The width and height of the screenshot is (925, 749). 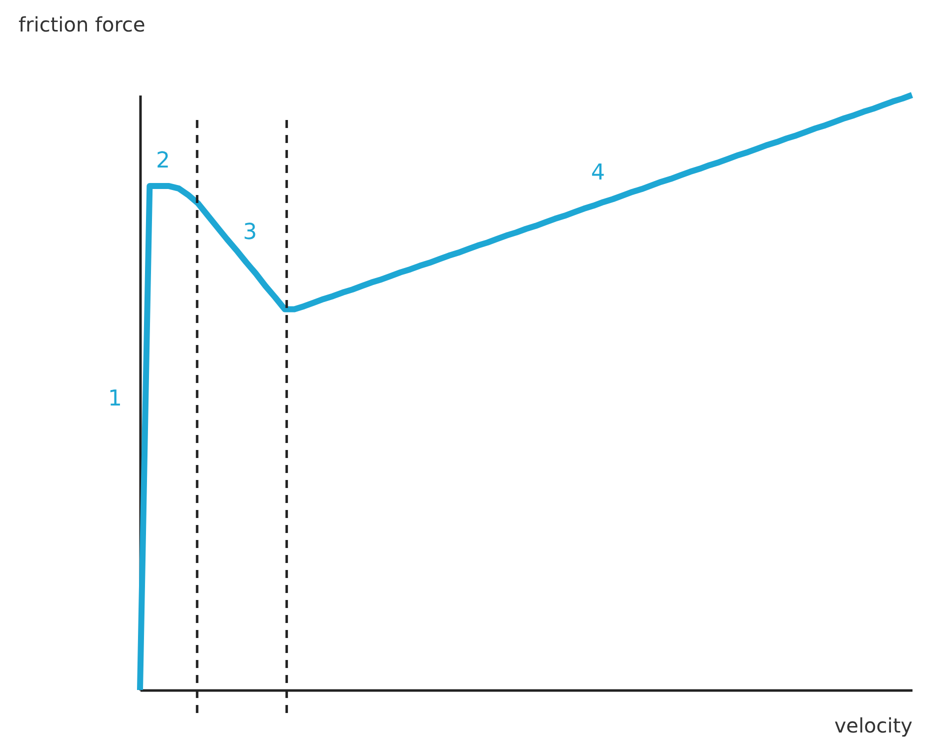 What do you see at coordinates (82, 24) in the screenshot?
I see `y-axis-title: friction force` at bounding box center [82, 24].